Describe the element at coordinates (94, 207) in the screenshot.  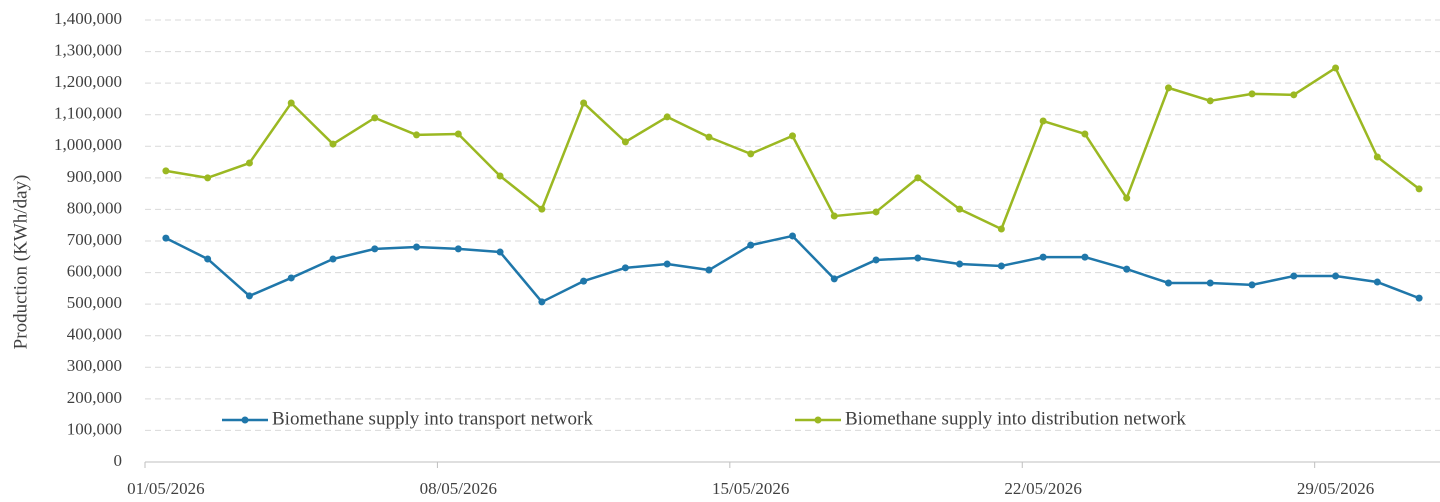
I see `y-tick-label: 800,000` at that location.